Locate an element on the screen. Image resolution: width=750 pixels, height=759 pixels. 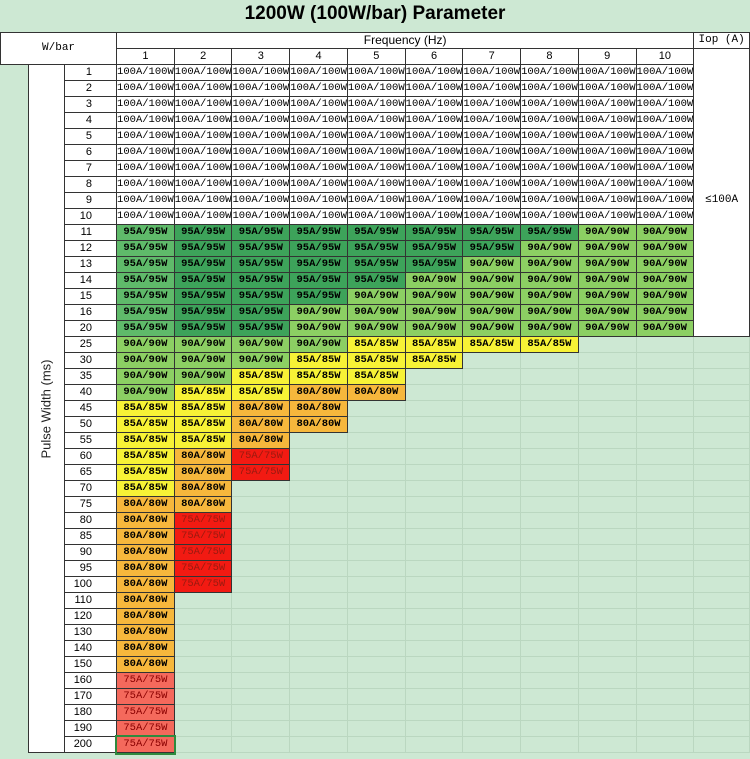
row-label: 35 is located at coordinates (90, 376).